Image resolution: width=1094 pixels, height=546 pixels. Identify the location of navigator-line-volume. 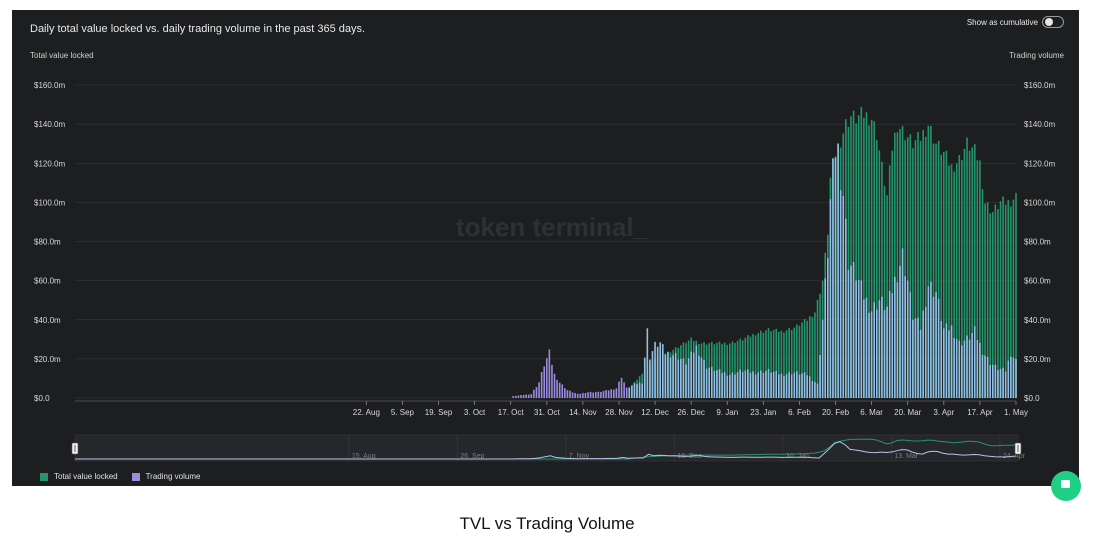
(545, 450).